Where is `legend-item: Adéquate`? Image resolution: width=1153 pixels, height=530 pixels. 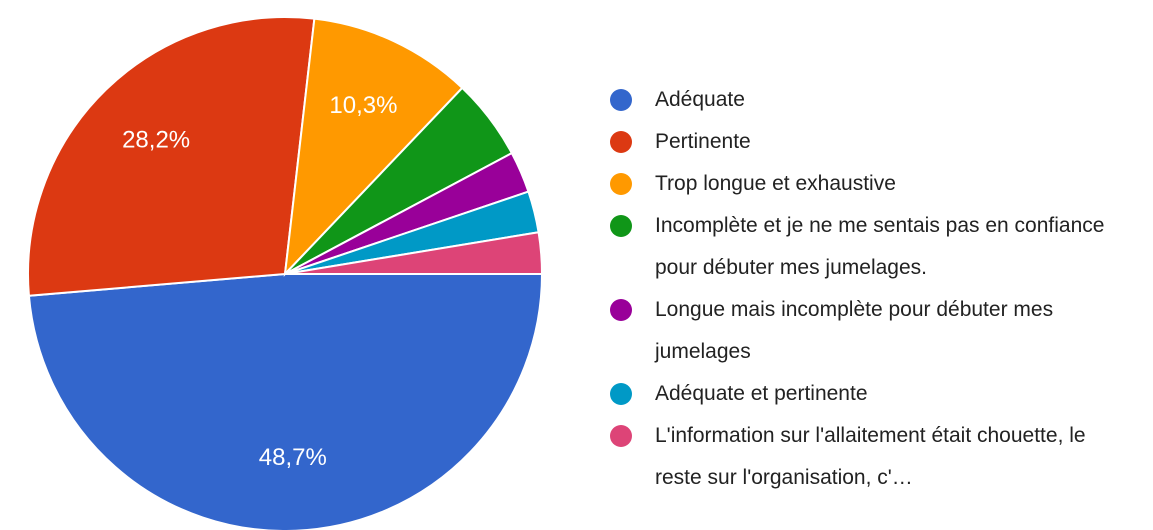
legend-item: Adéquate is located at coordinates (870, 100).